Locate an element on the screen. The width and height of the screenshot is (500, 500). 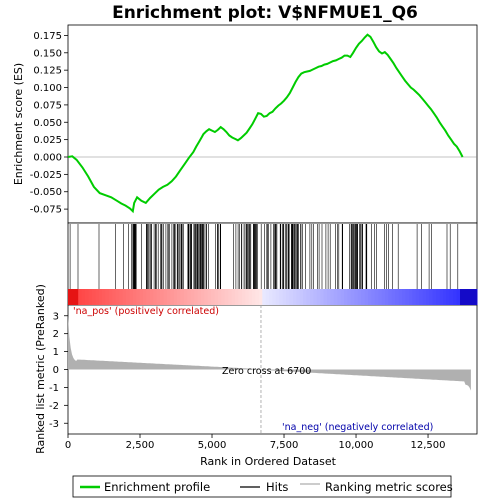
es-y-tick-label: -0.075 is located at coordinates (46, 210).